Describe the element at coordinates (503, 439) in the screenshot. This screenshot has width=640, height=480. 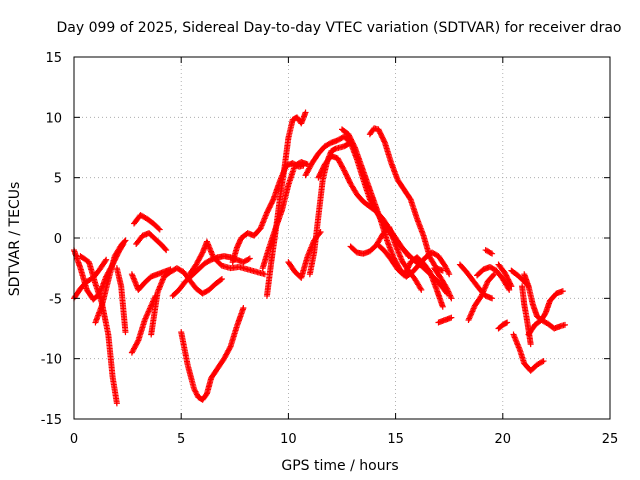
I see `x-tick-label: 20` at that location.